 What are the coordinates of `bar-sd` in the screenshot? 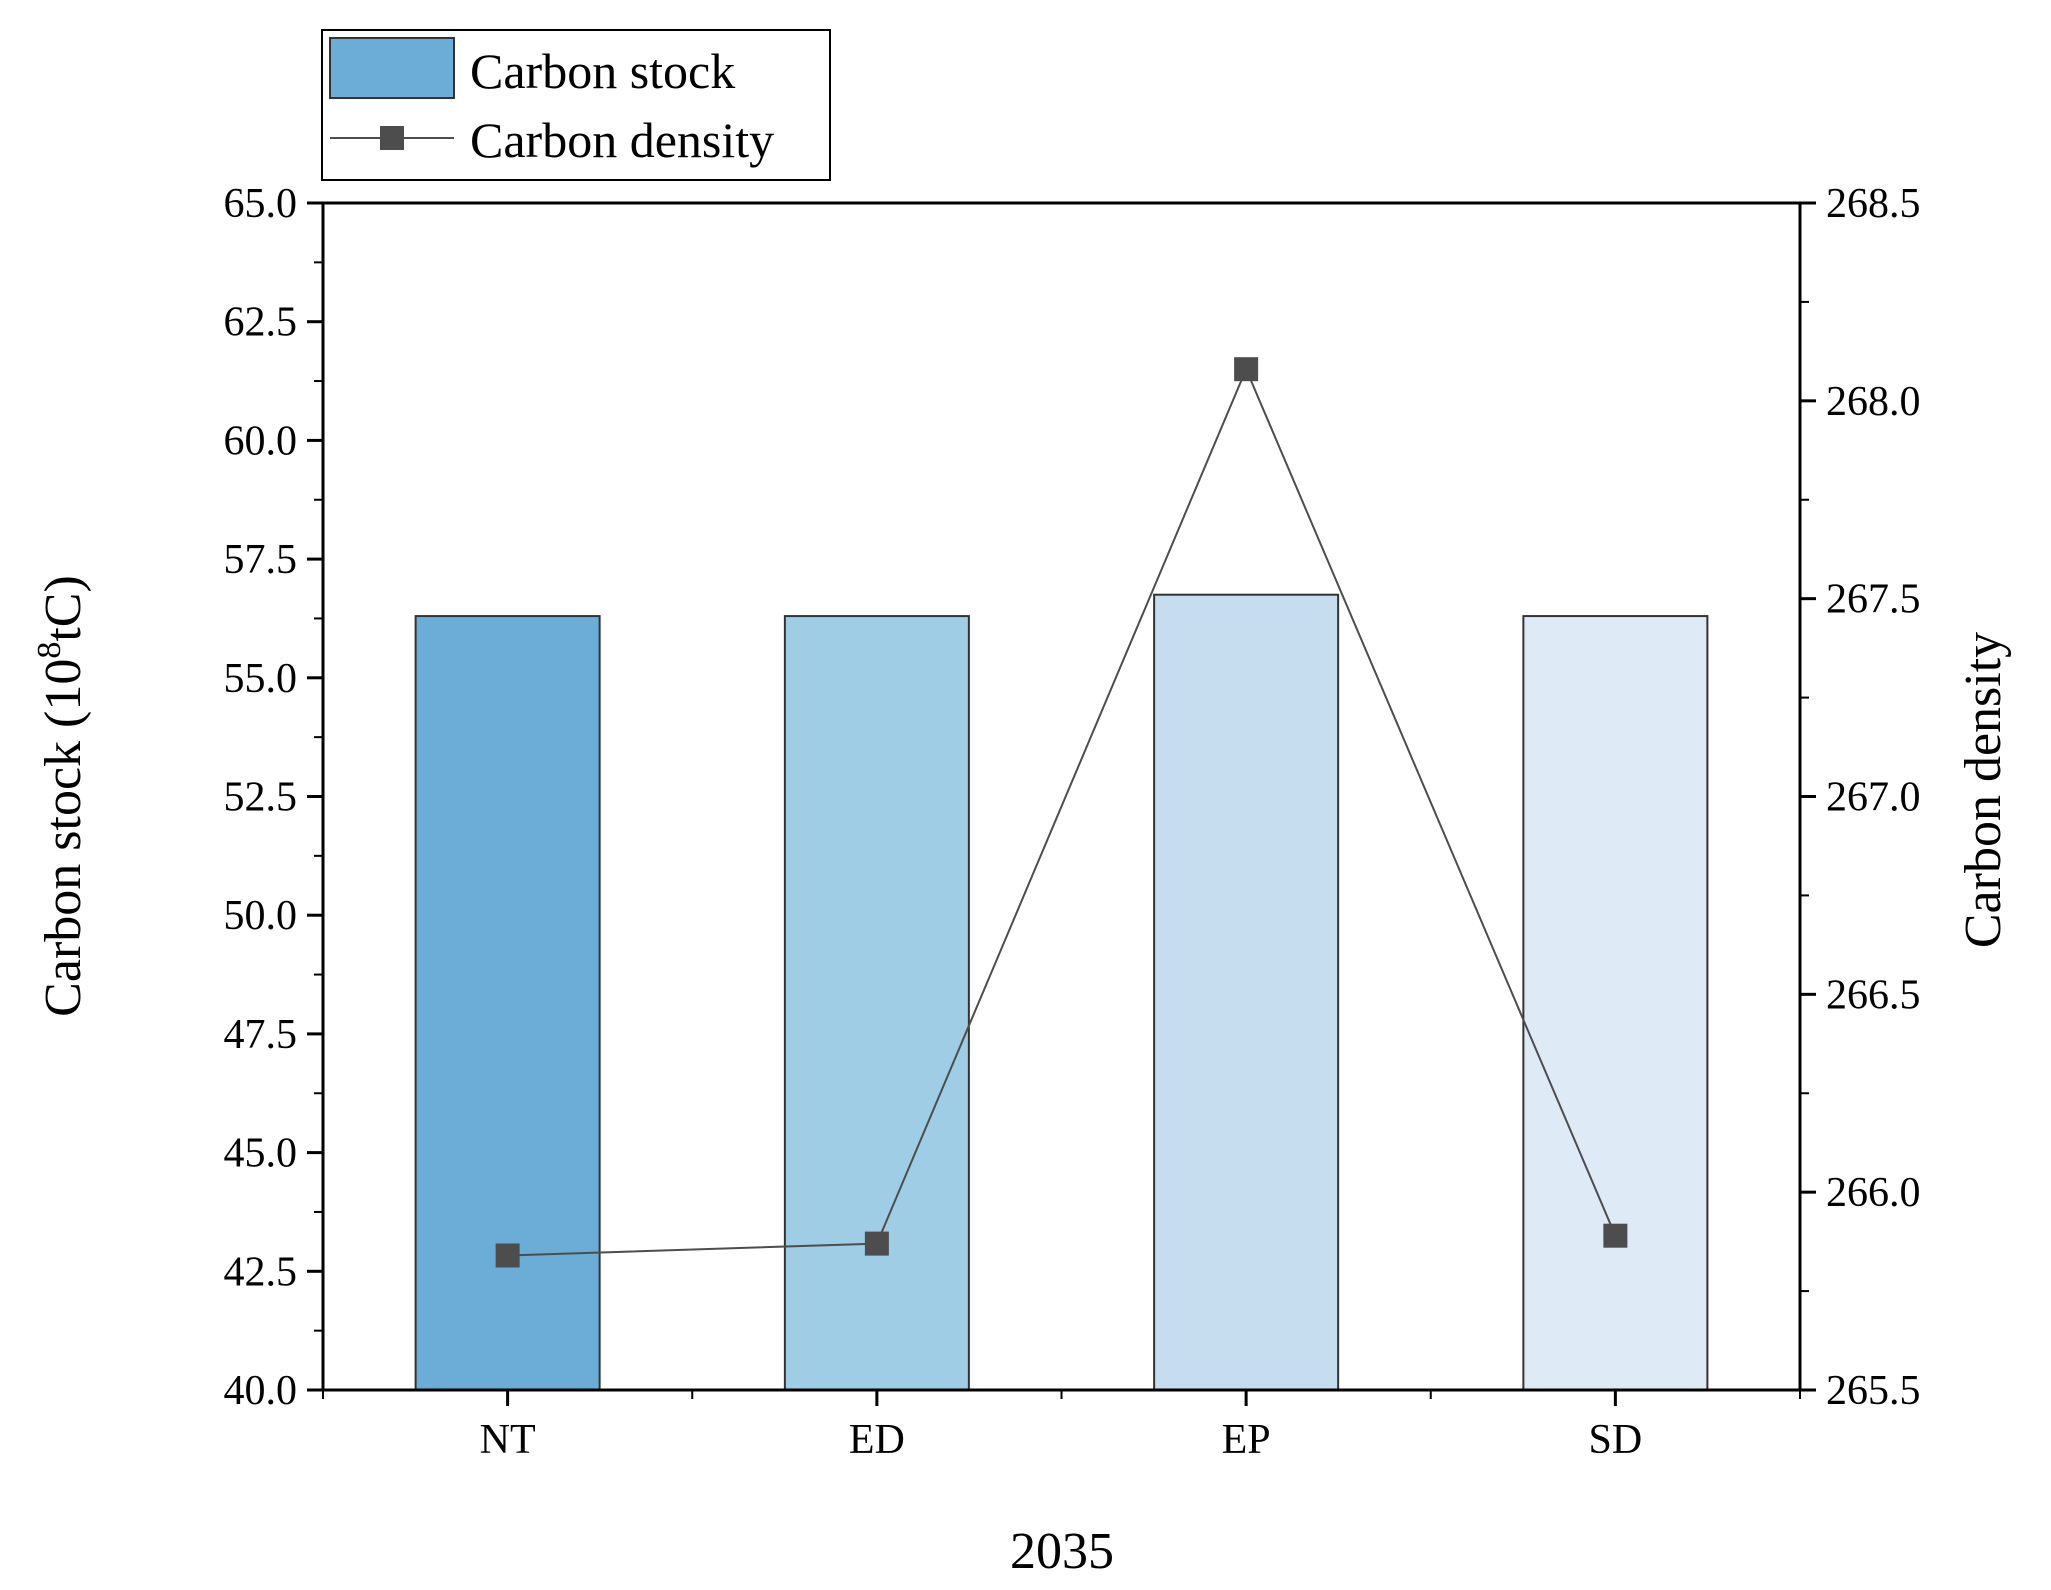 It's located at (1615, 1003).